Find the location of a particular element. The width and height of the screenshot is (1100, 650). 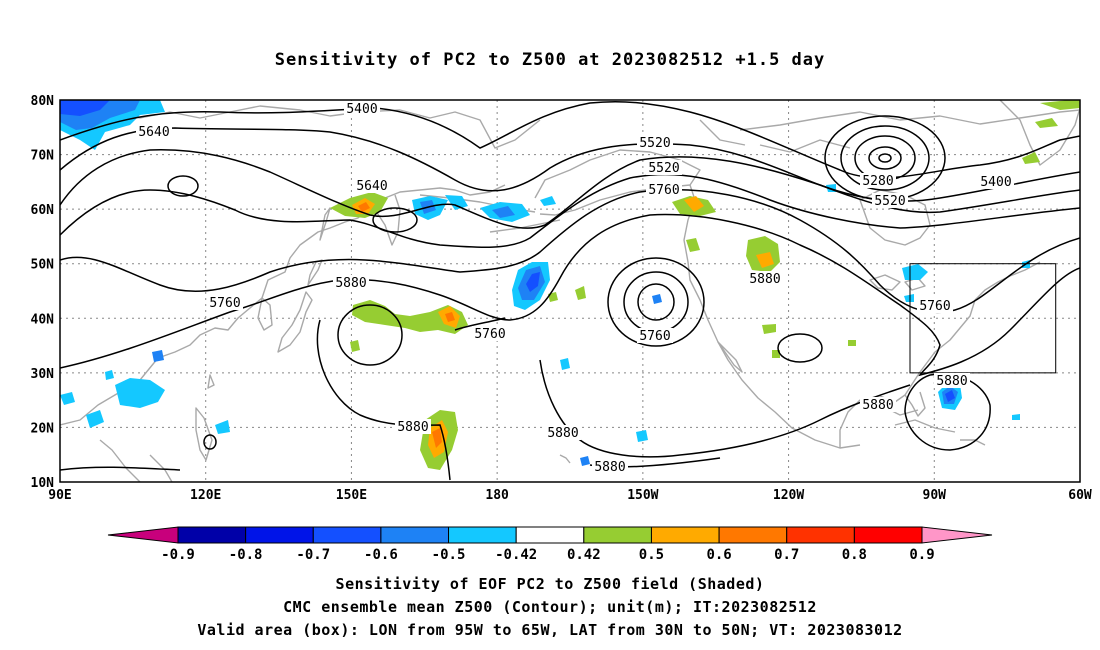

lat-label: 50N is located at coordinates (43, 265).